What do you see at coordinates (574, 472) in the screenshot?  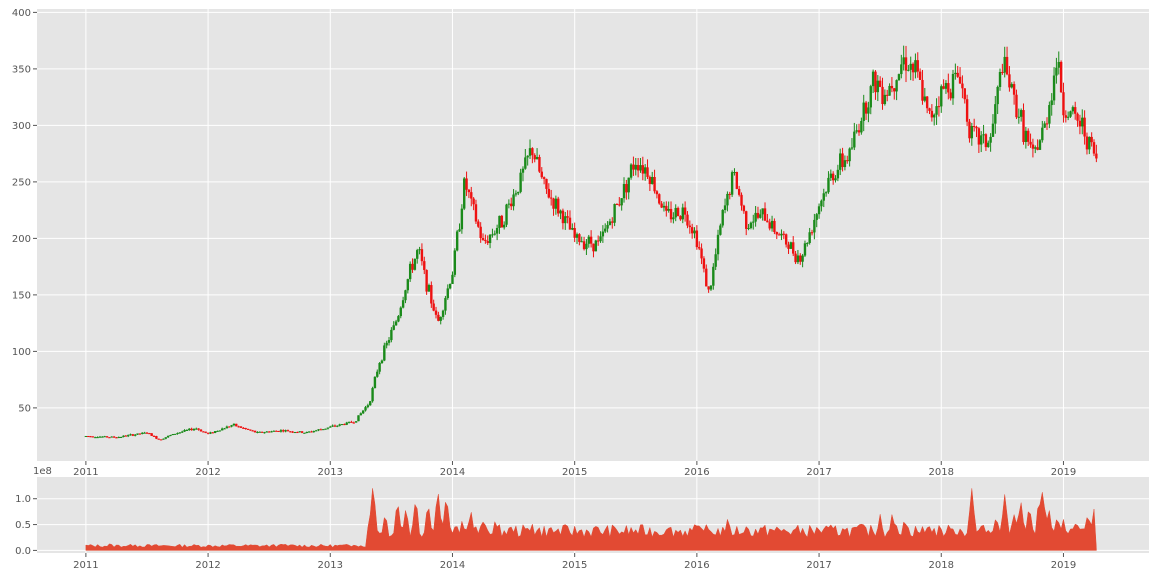 I see `price-x-tick-label: 2015` at bounding box center [574, 472].